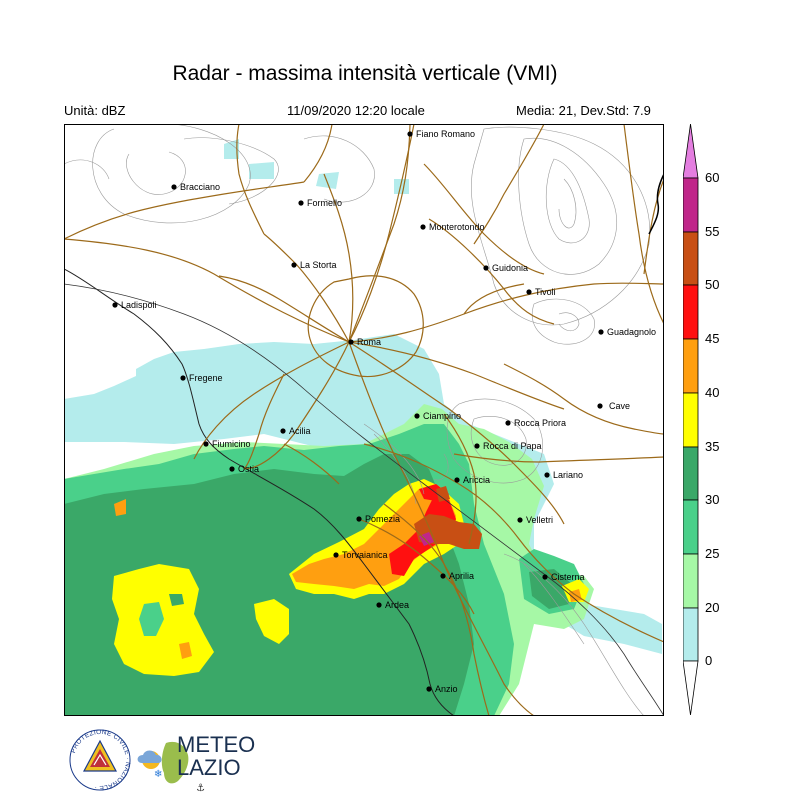  Describe the element at coordinates (712, 553) in the screenshot. I see `legend-tick-25: 25` at that location.